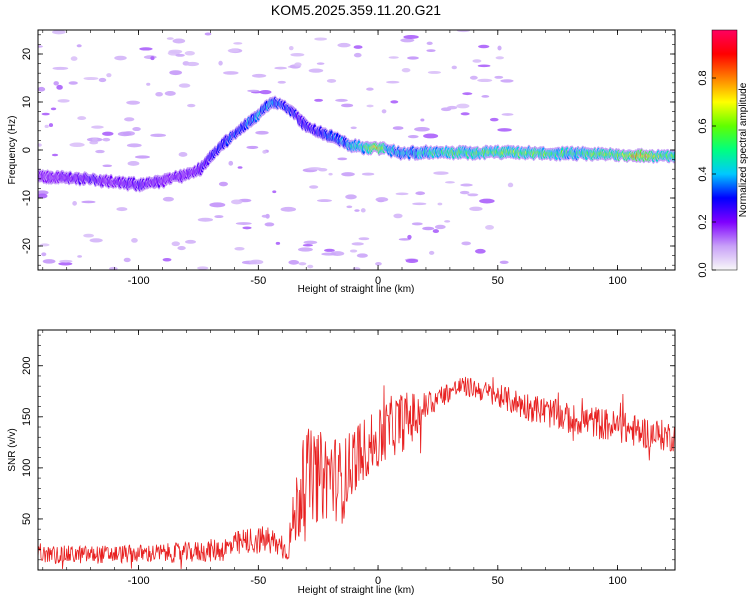 The width and height of the screenshot is (750, 600). What do you see at coordinates (743, 149) in the screenshot?
I see `colorbar-label: Normalized spectral amplitude` at bounding box center [743, 149].